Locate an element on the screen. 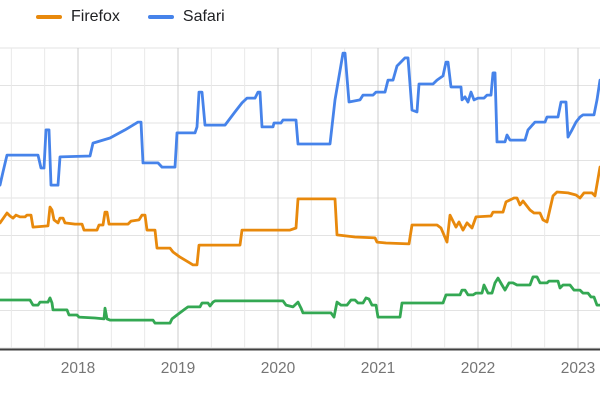  x-axis-tick-label: 2021 is located at coordinates (378, 368).